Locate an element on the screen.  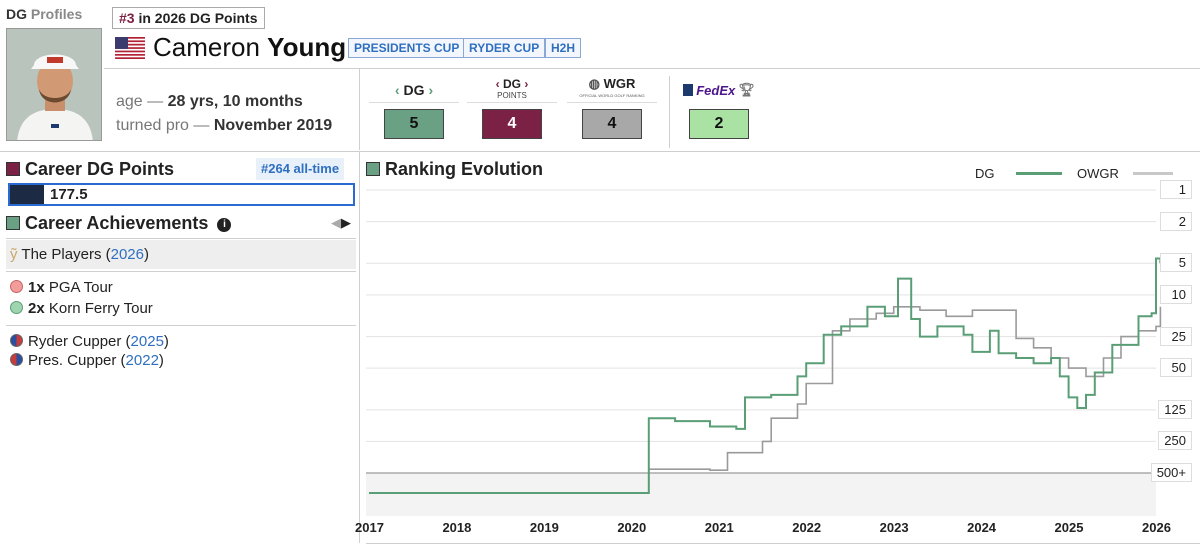
x-tick-label: 2018 is located at coordinates (457, 527).